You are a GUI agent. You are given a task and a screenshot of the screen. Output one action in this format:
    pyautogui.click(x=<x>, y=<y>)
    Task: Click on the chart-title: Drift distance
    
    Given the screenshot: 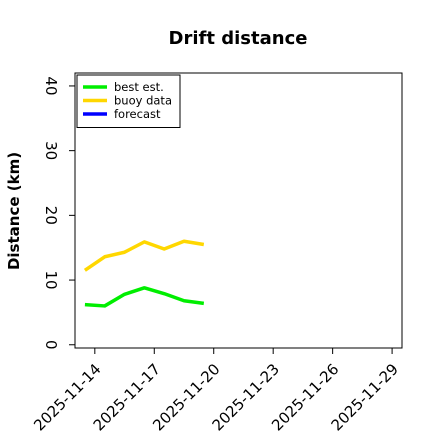 What is the action you would take?
    pyautogui.click(x=238, y=38)
    